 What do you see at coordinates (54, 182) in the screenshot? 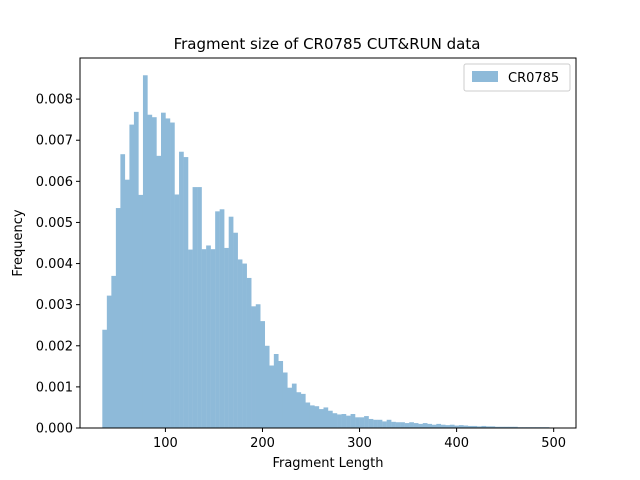
I see `y-tick-label: 0.006` at bounding box center [54, 182].